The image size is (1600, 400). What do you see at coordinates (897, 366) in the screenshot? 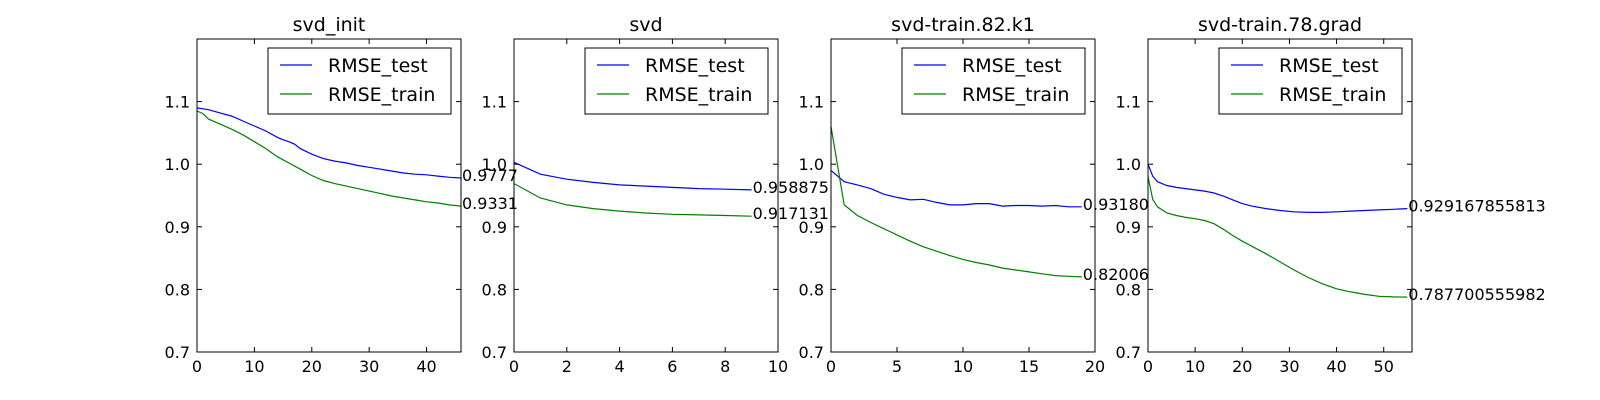
I see `x-tick-label: 5` at bounding box center [897, 366].